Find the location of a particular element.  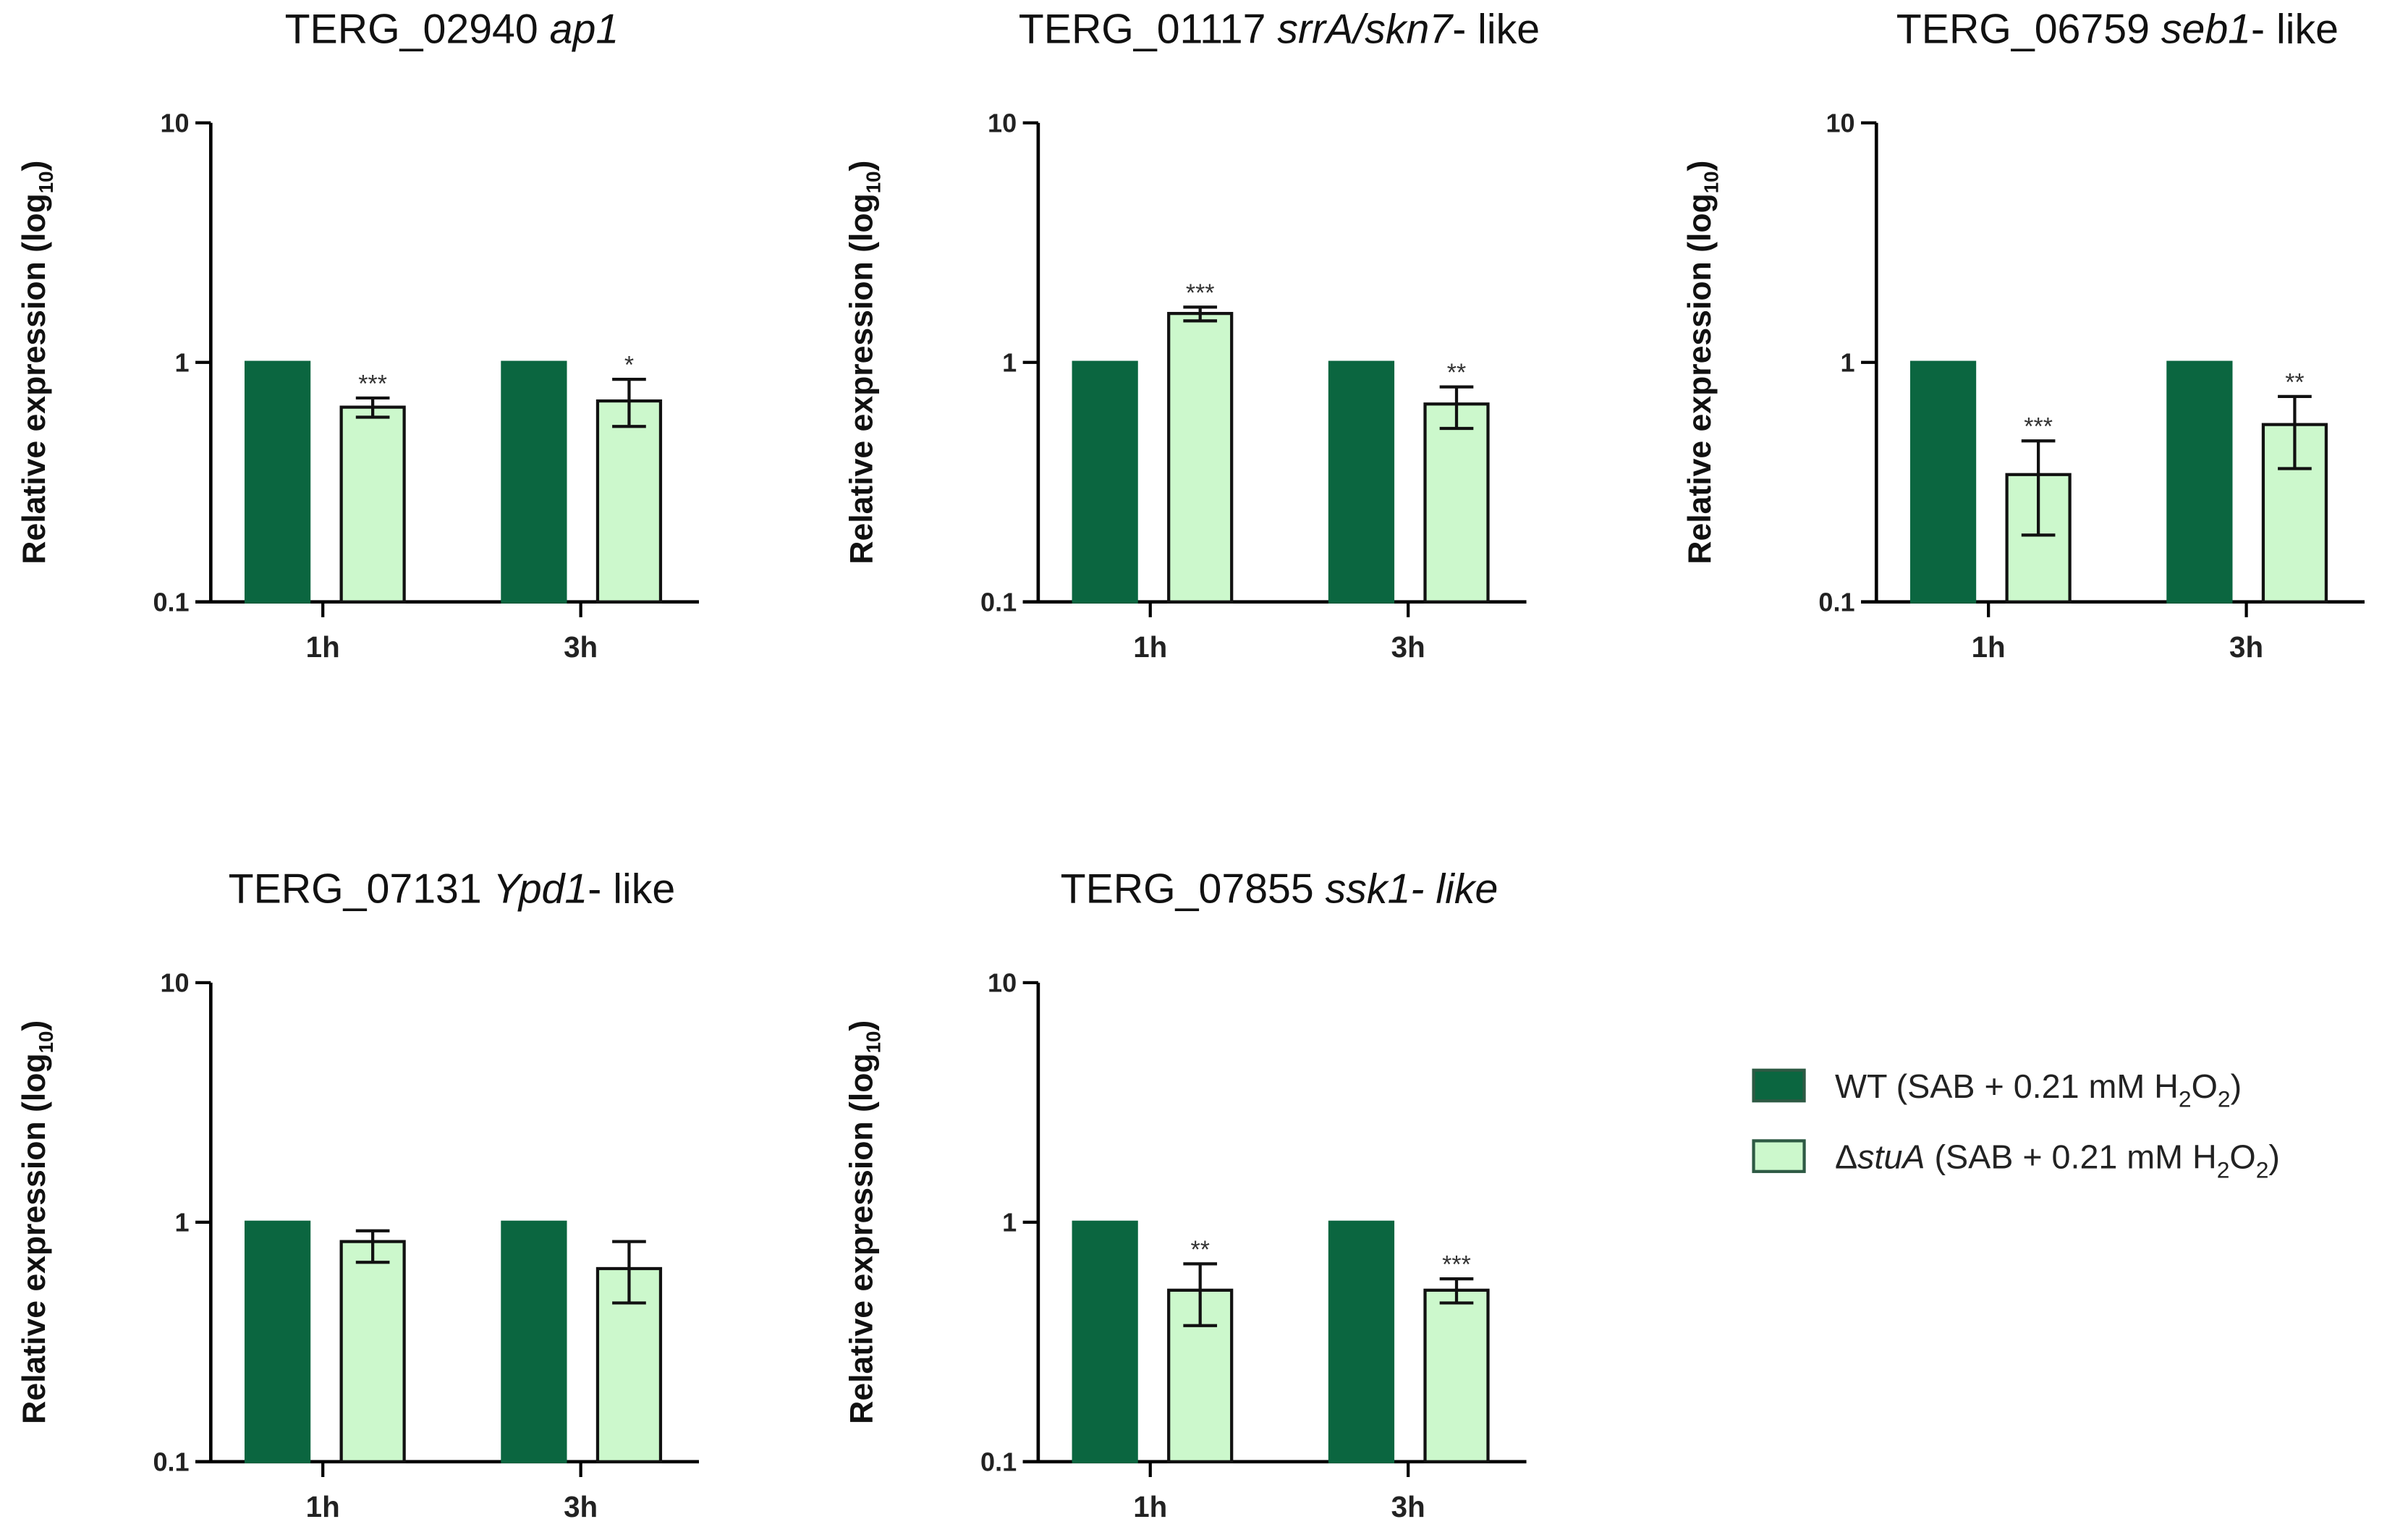

legend-label: WT (SAB + 0.21 mM H2O2) is located at coordinates (2038, 1089).